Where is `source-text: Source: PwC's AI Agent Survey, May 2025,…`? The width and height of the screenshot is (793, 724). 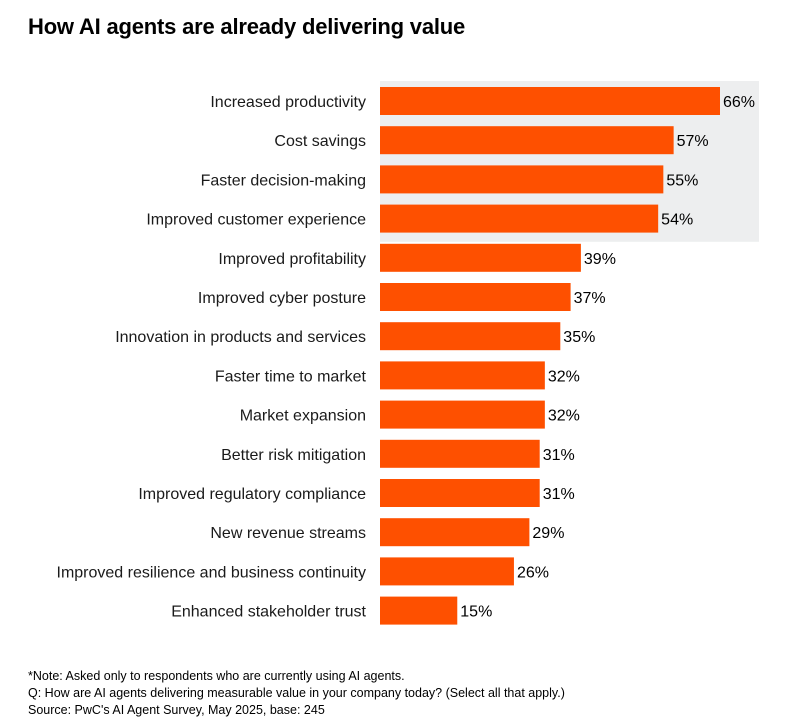 source-text: Source: PwC's AI Agent Survey, May 2025,… is located at coordinates (176, 710).